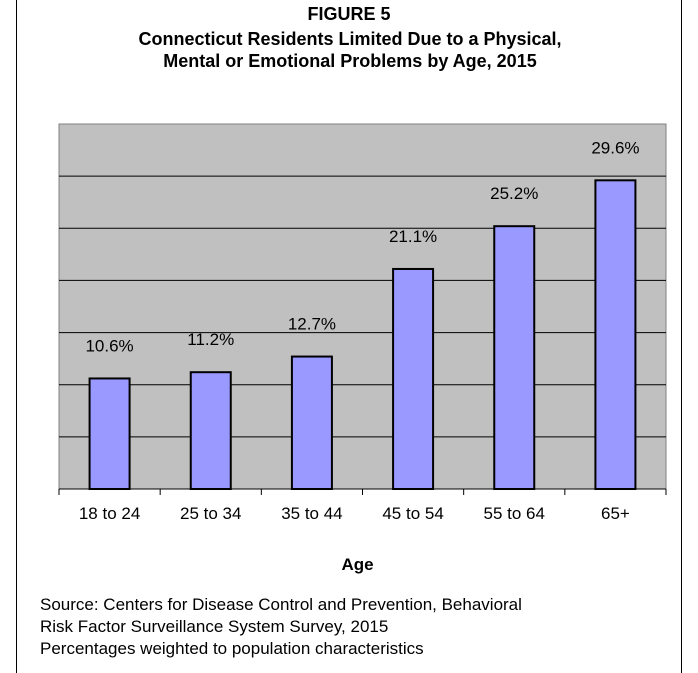 The width and height of the screenshot is (698, 673). What do you see at coordinates (412, 513) in the screenshot?
I see `x-tick-label: 45 to 54` at bounding box center [412, 513].